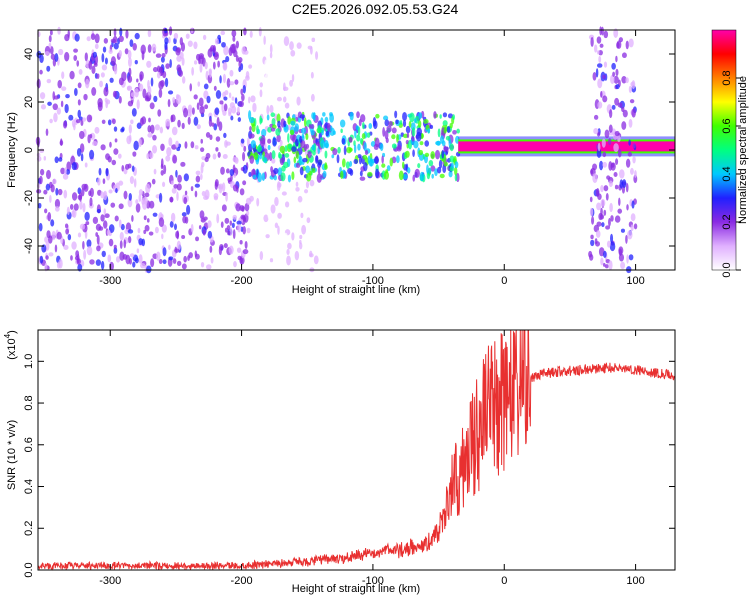  What do you see at coordinates (142, 150) in the screenshot?
I see `heatmap-region-broadband-noise` at bounding box center [142, 150].